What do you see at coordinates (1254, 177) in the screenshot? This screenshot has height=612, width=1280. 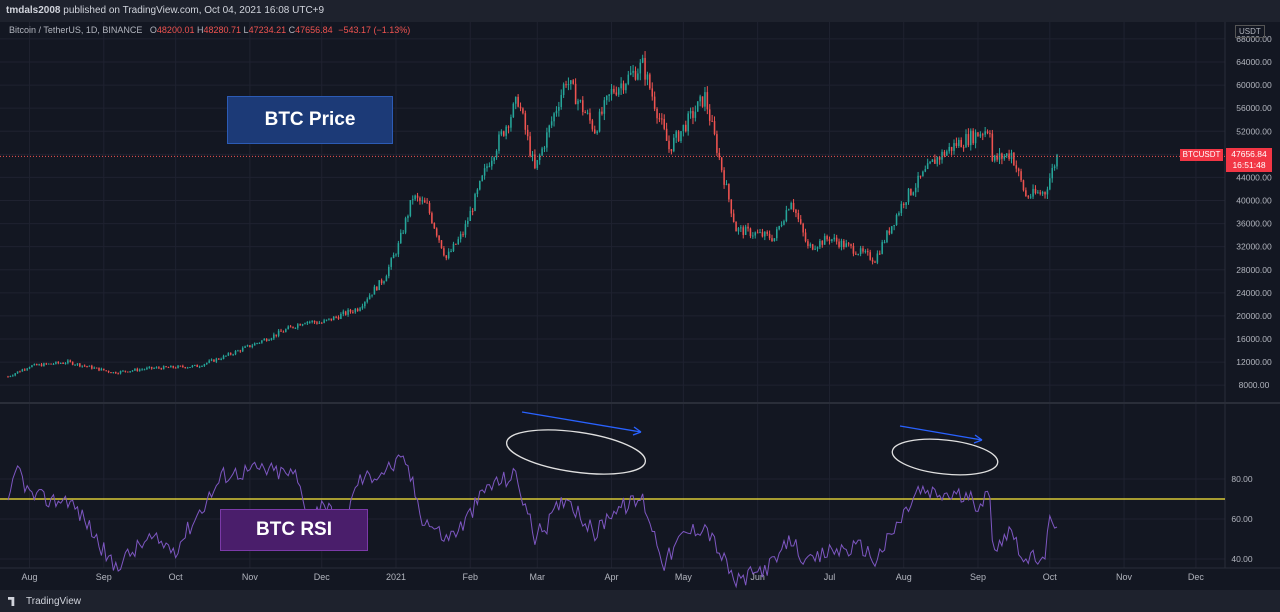 I see `y-tick-label: 44000.00` at bounding box center [1254, 177].